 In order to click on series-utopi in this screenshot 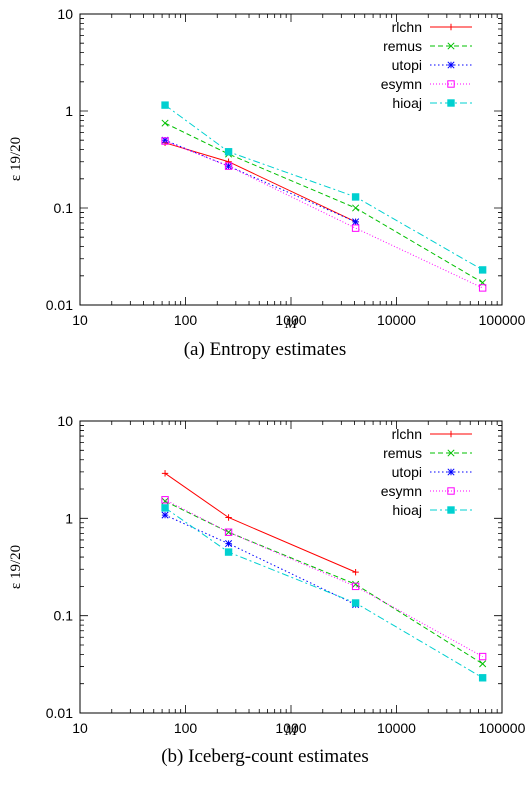, I will do `click(260, 181)`.